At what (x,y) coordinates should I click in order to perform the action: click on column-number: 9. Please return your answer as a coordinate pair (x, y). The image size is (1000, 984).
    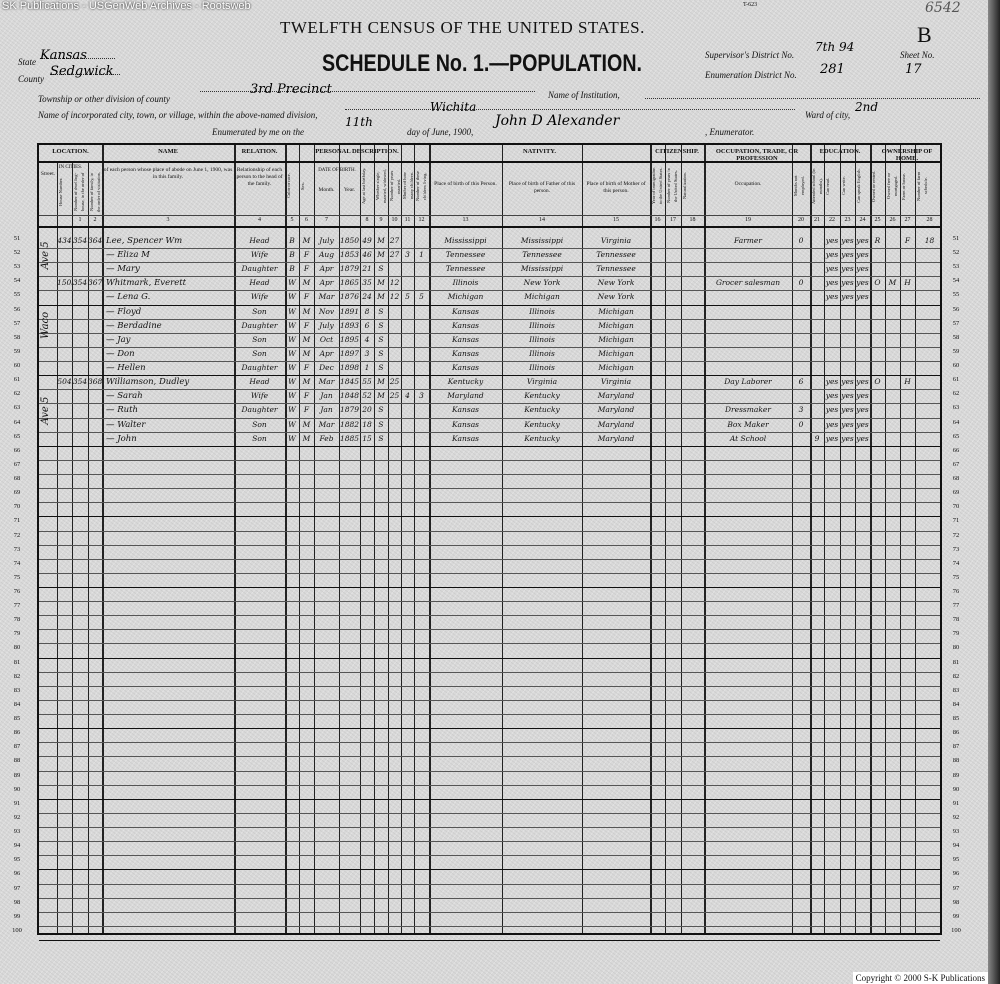
    Looking at the image, I should click on (381, 220).